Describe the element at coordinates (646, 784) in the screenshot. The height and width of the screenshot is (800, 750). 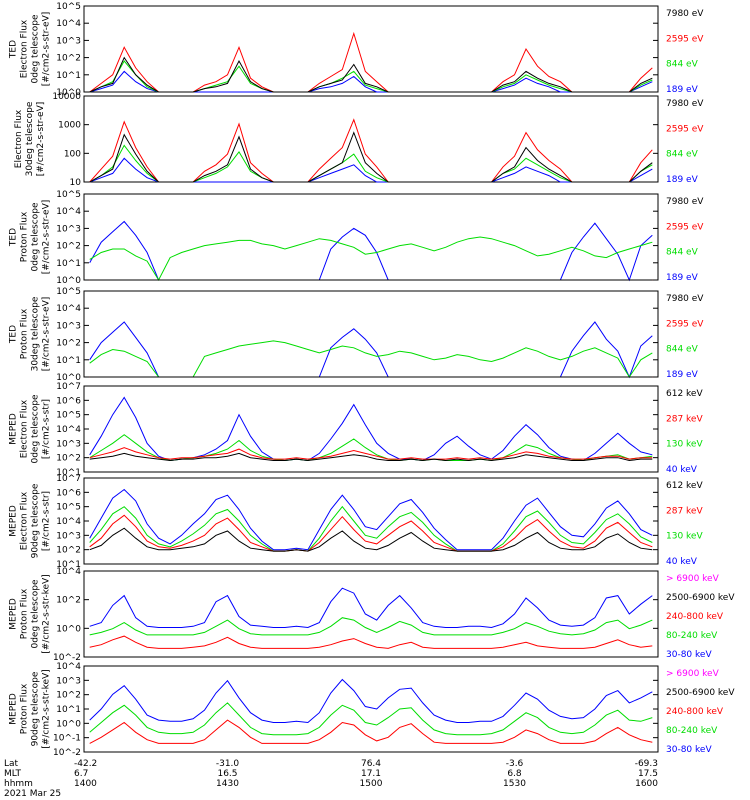
I see `x-tick-hhmm: 1600` at that location.